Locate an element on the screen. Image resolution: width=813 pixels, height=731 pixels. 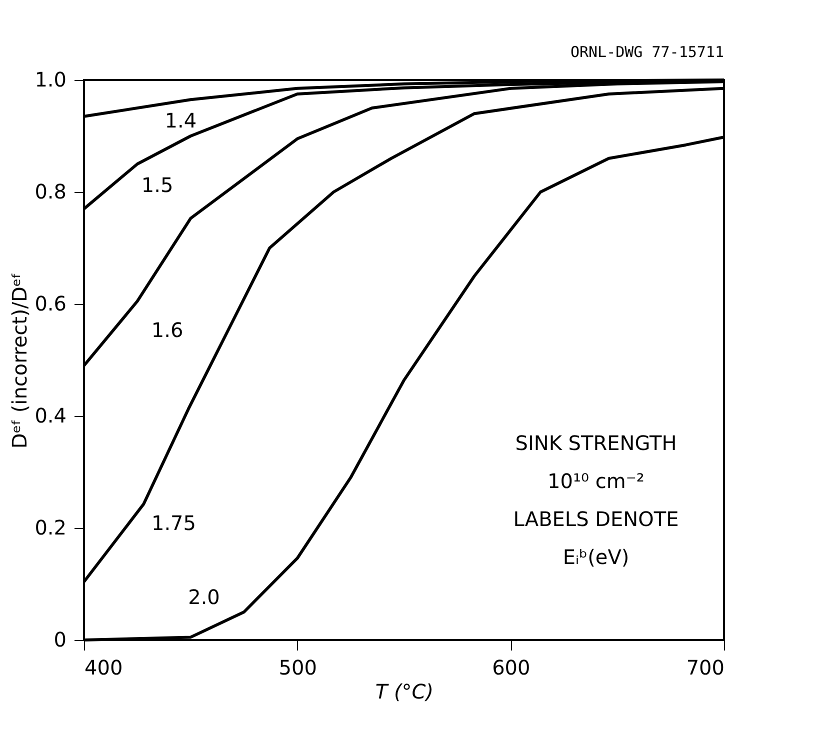
annotation: SINK STRENGTH is located at coordinates (596, 443).